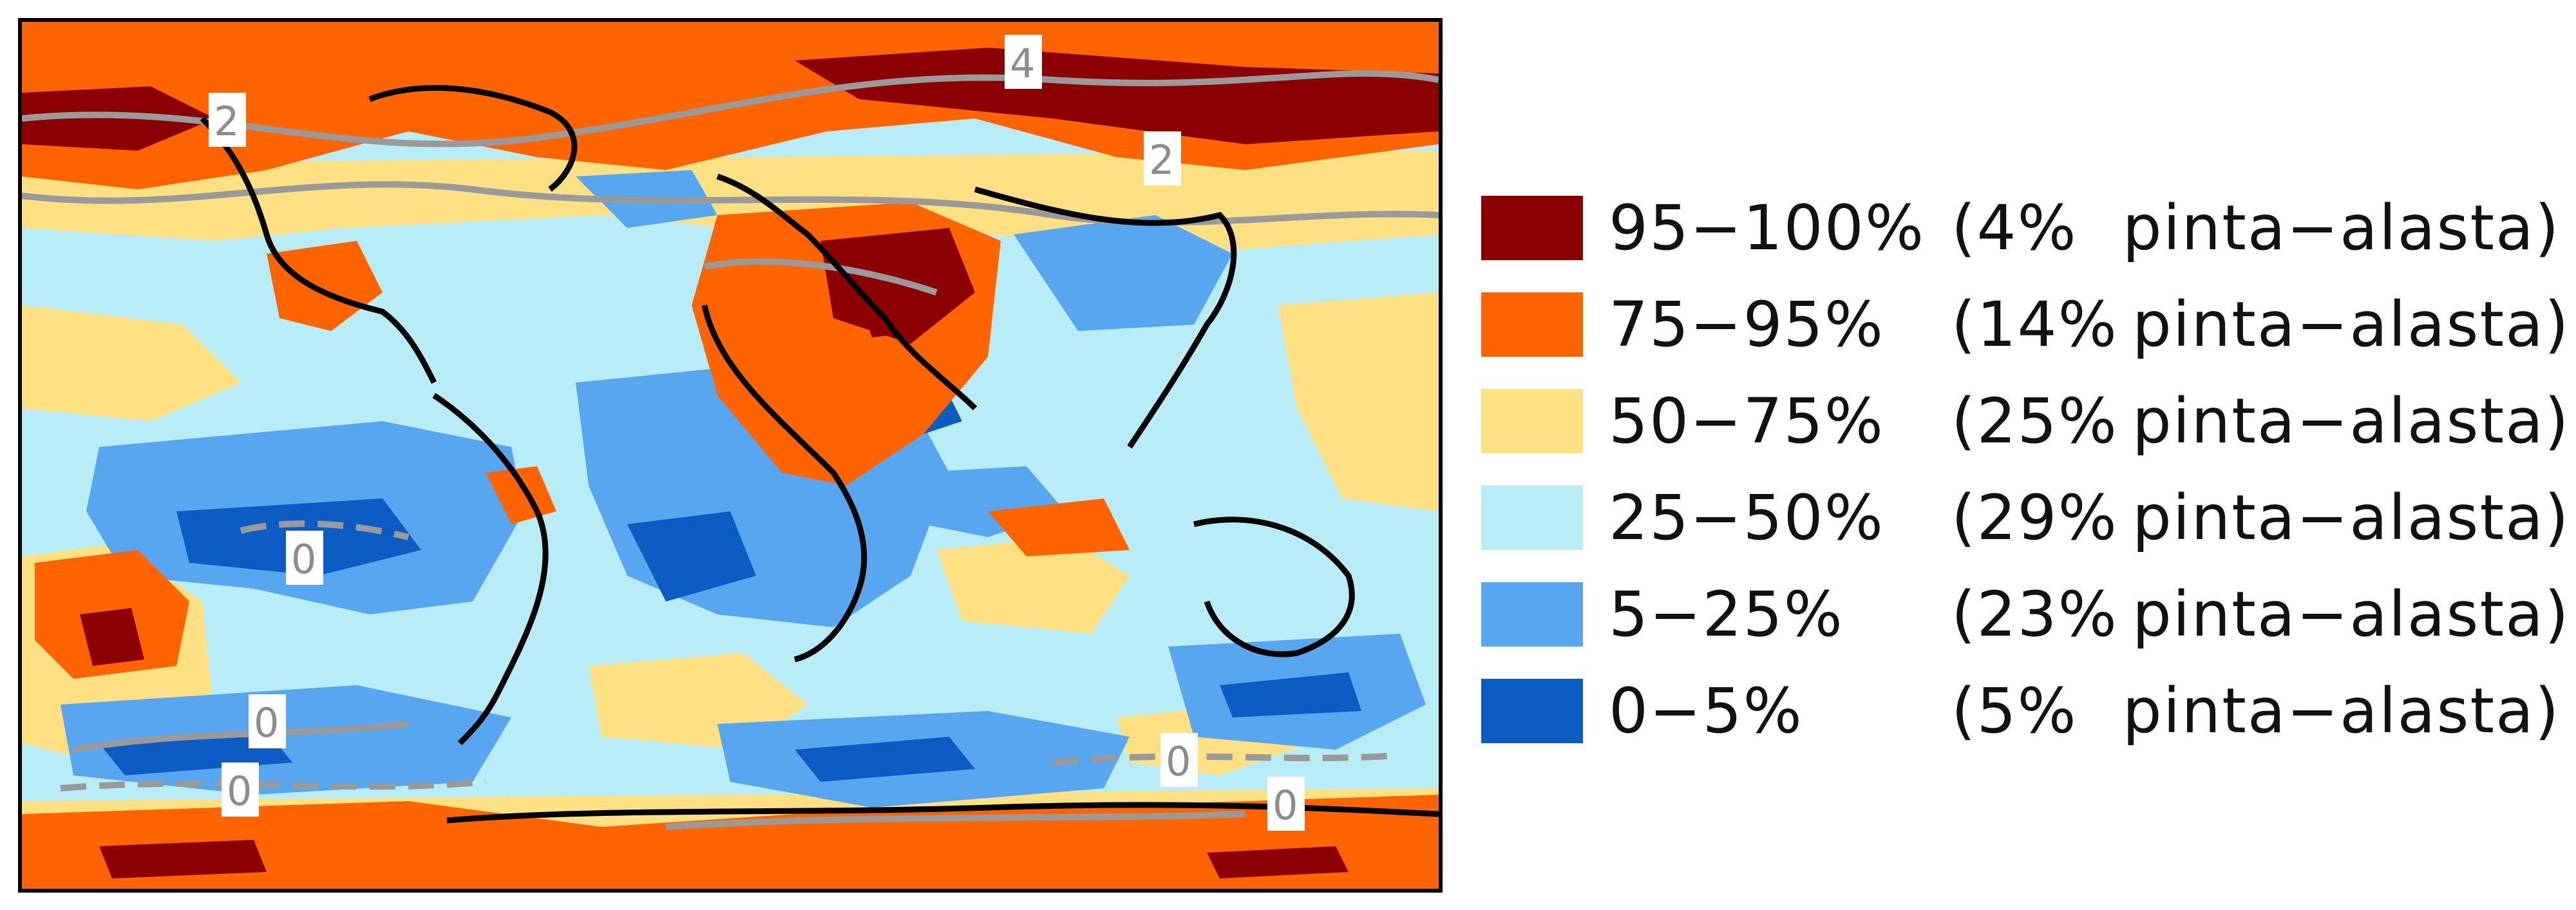 This screenshot has height=910, width=2576. I want to click on legend-range: 5−25%, so click(1727, 614).